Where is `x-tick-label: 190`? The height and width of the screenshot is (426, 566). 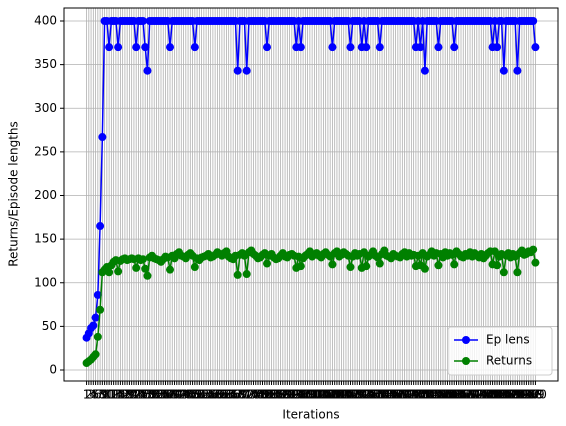 x-tick-label: 190 is located at coordinates (512, 395).